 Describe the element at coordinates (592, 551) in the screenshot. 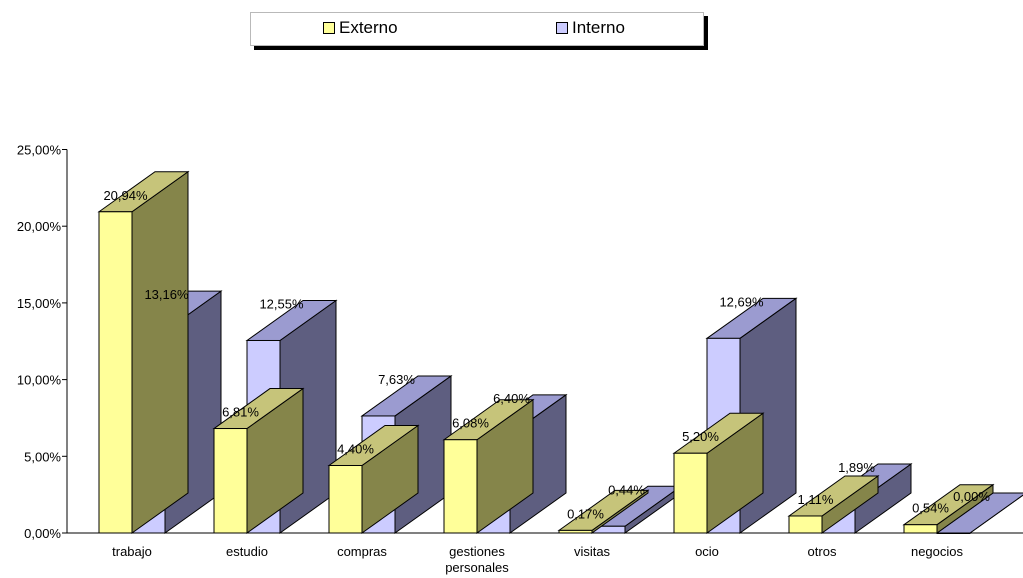

I see `x-tick-label: visitas` at that location.